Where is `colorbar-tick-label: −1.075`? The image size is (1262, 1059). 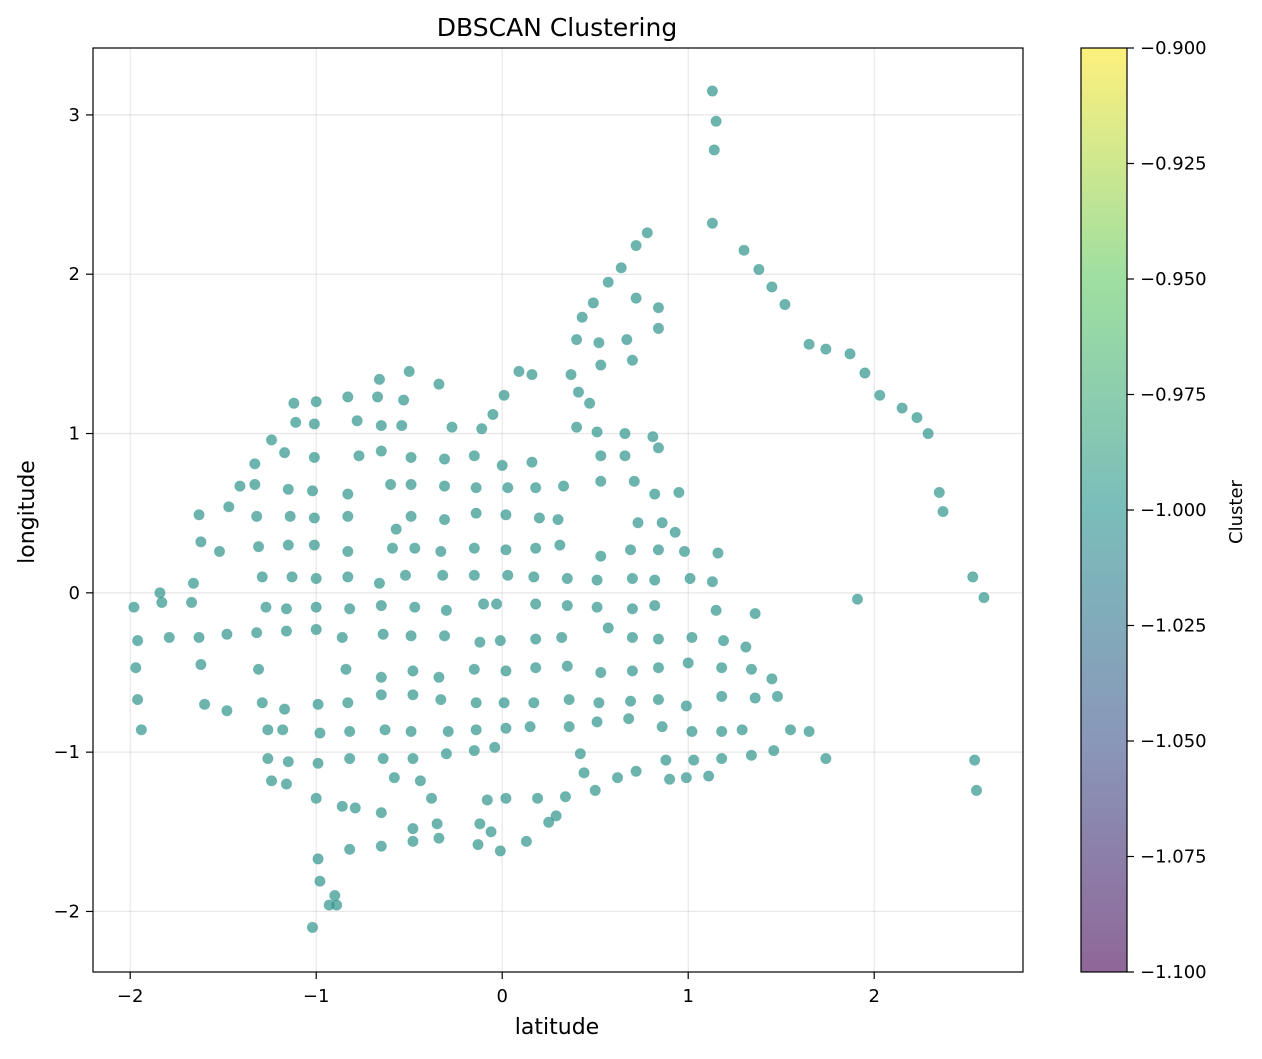
colorbar-tick-label: −1.075 is located at coordinates (1173, 857).